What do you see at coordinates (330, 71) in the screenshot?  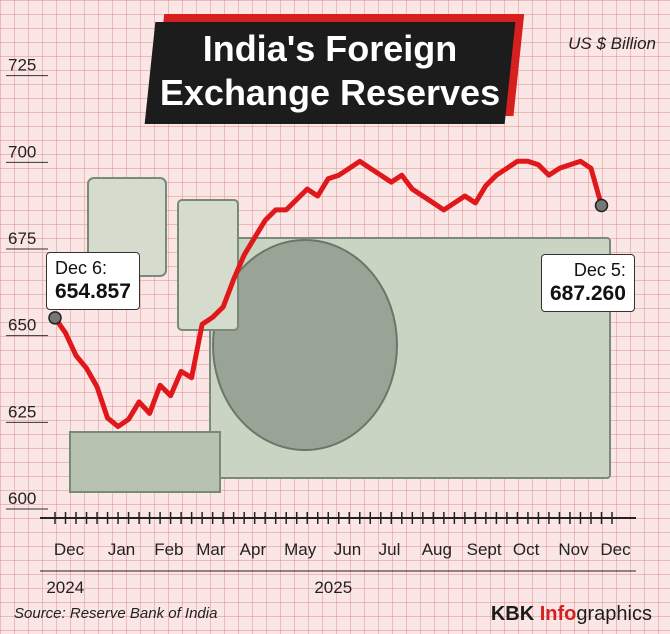 I see `chart-title: India's Foreign Exchange Reserves` at bounding box center [330, 71].